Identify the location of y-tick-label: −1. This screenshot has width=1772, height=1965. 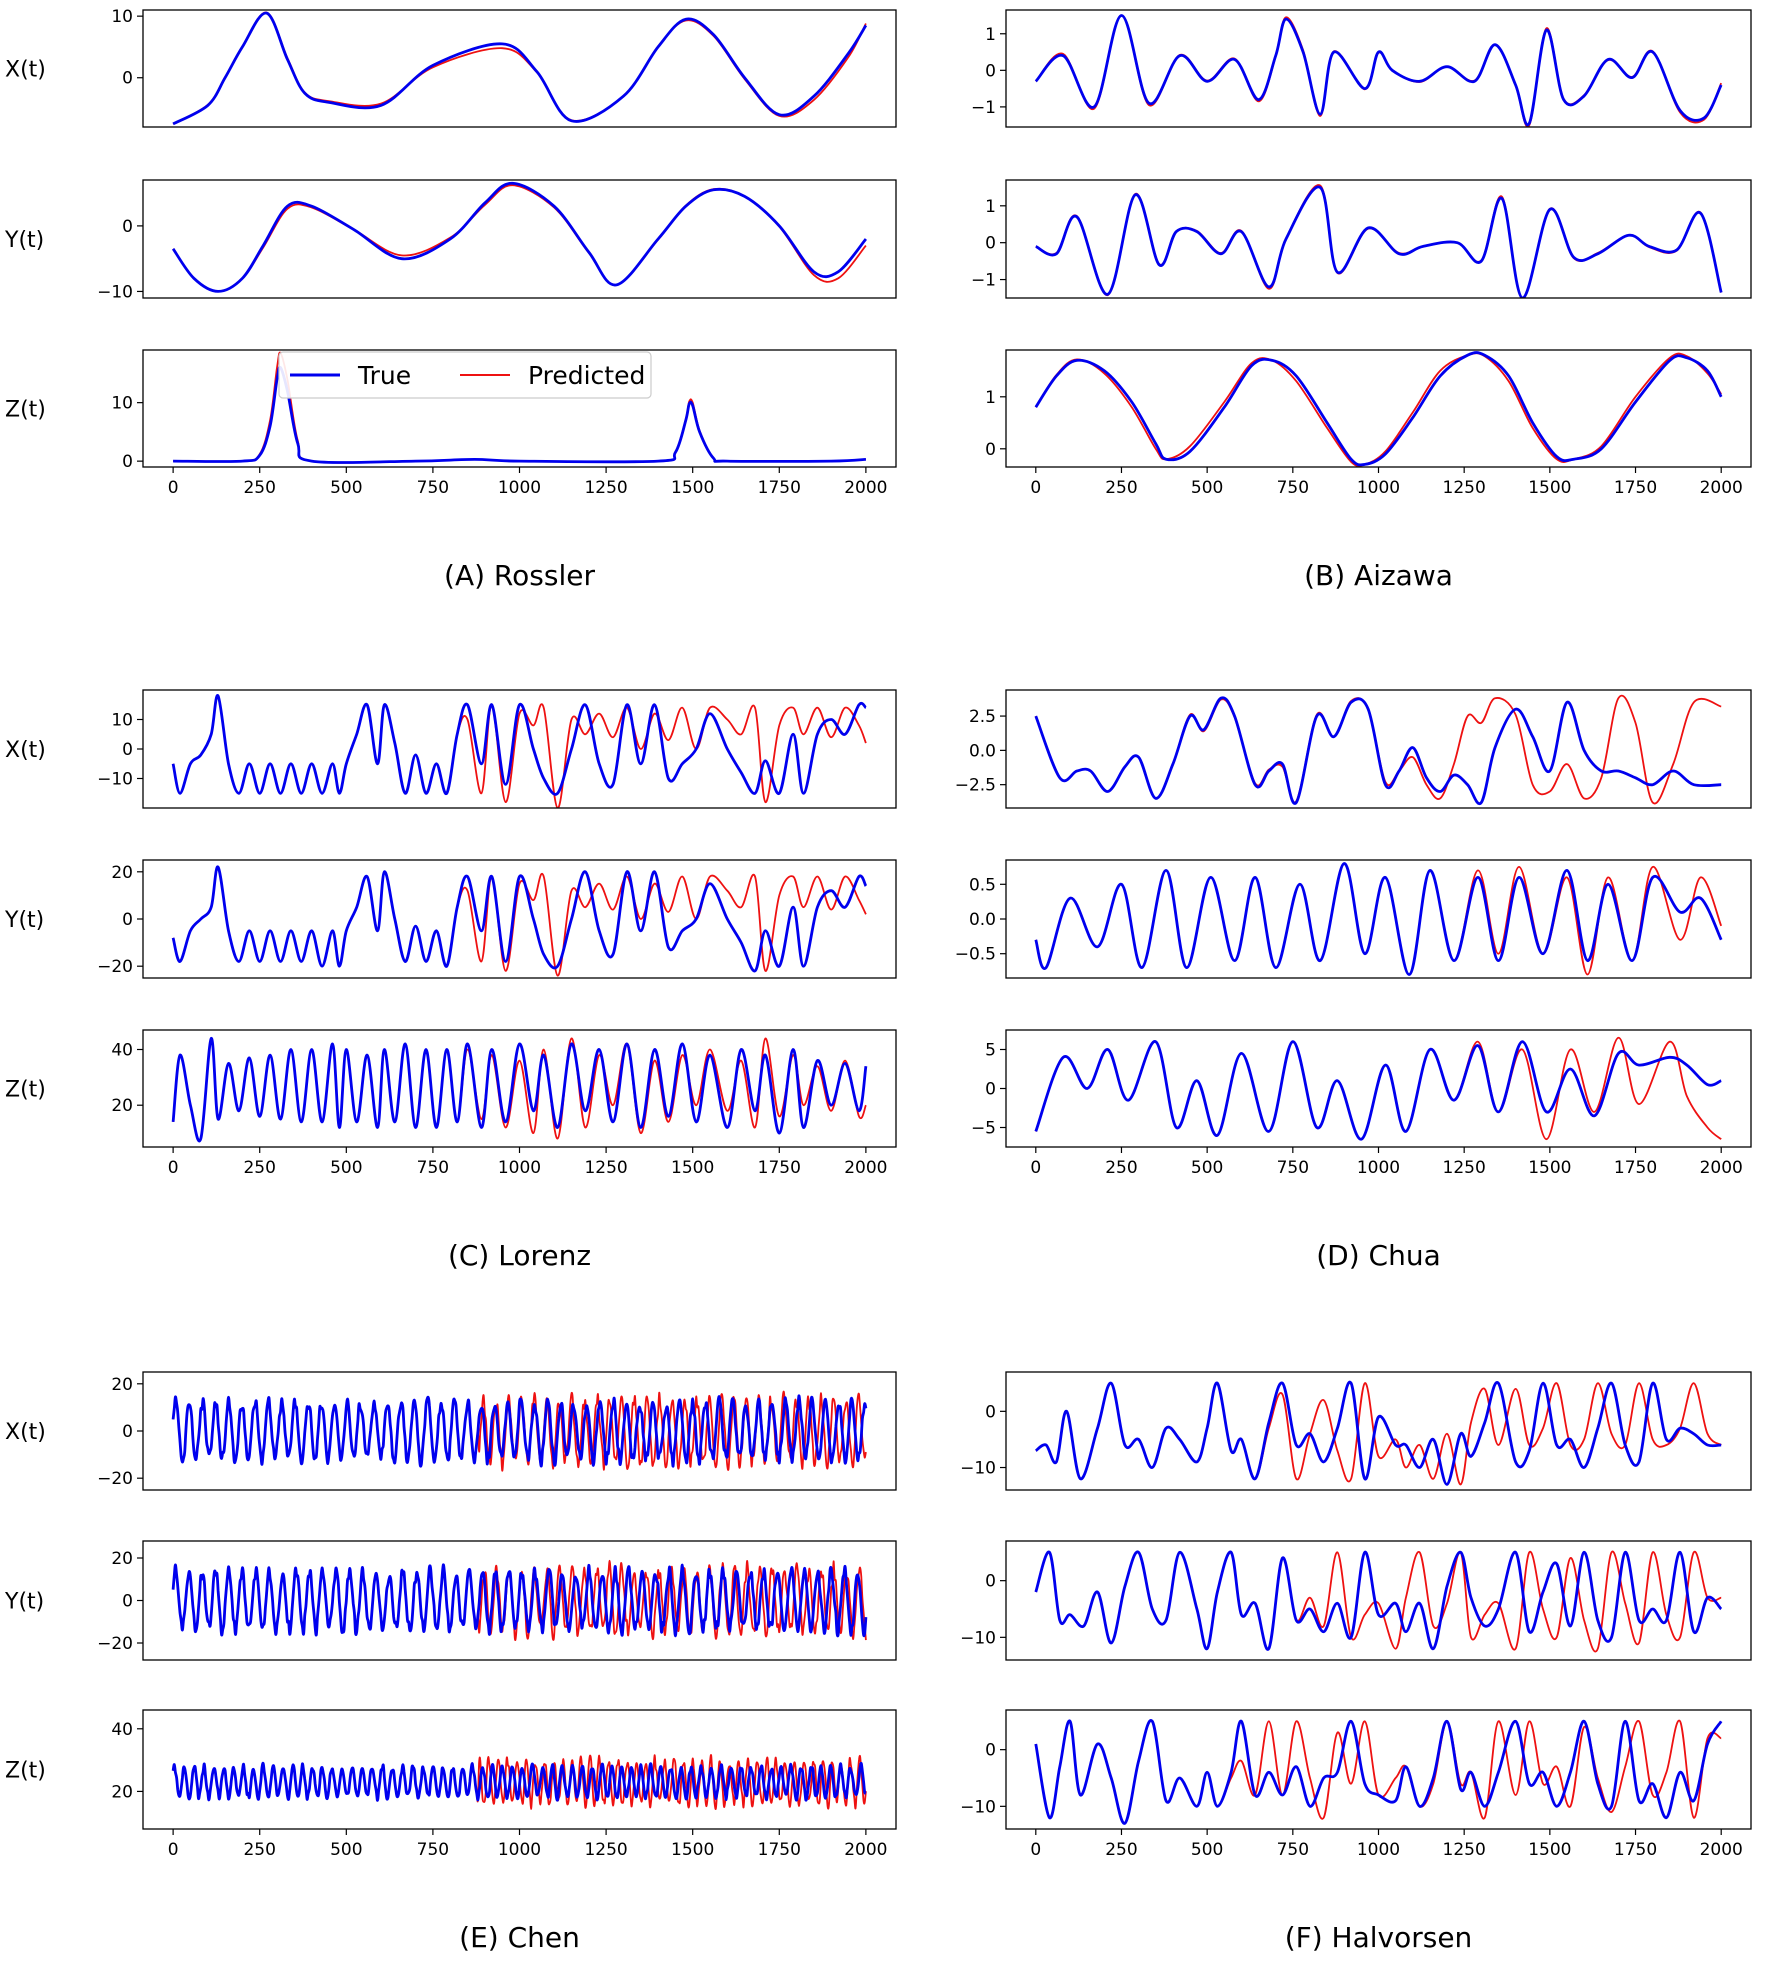
(983, 108).